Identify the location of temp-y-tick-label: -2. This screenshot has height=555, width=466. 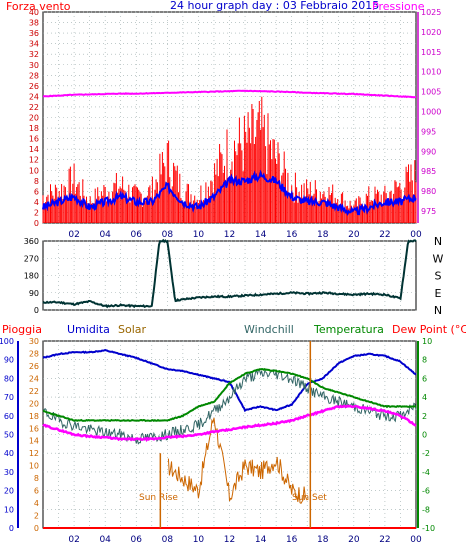
(426, 453).